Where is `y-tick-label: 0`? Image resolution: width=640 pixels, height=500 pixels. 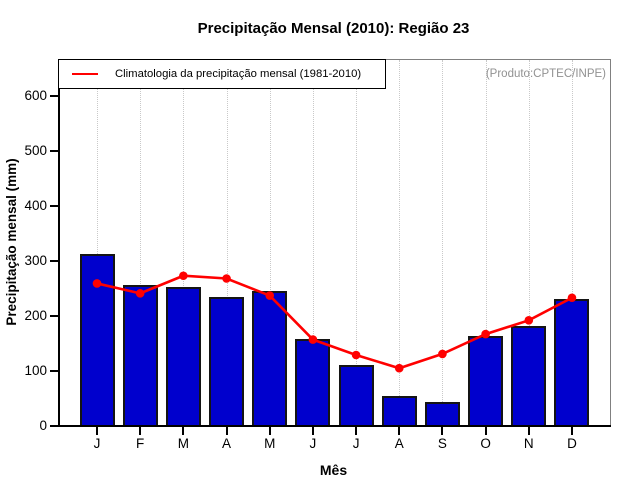 y-tick-label: 0 is located at coordinates (43, 425).